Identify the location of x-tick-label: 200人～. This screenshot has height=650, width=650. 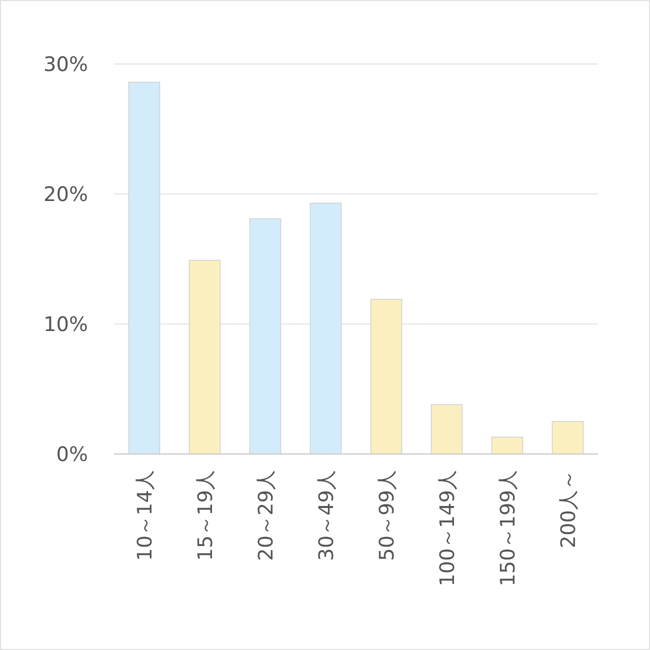
(568, 509).